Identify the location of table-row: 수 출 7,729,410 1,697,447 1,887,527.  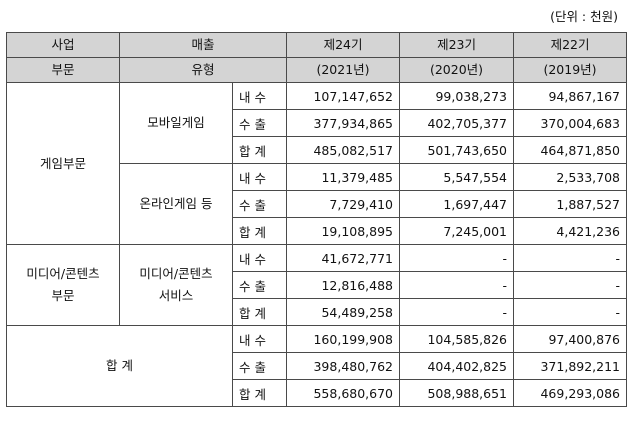
(317, 204).